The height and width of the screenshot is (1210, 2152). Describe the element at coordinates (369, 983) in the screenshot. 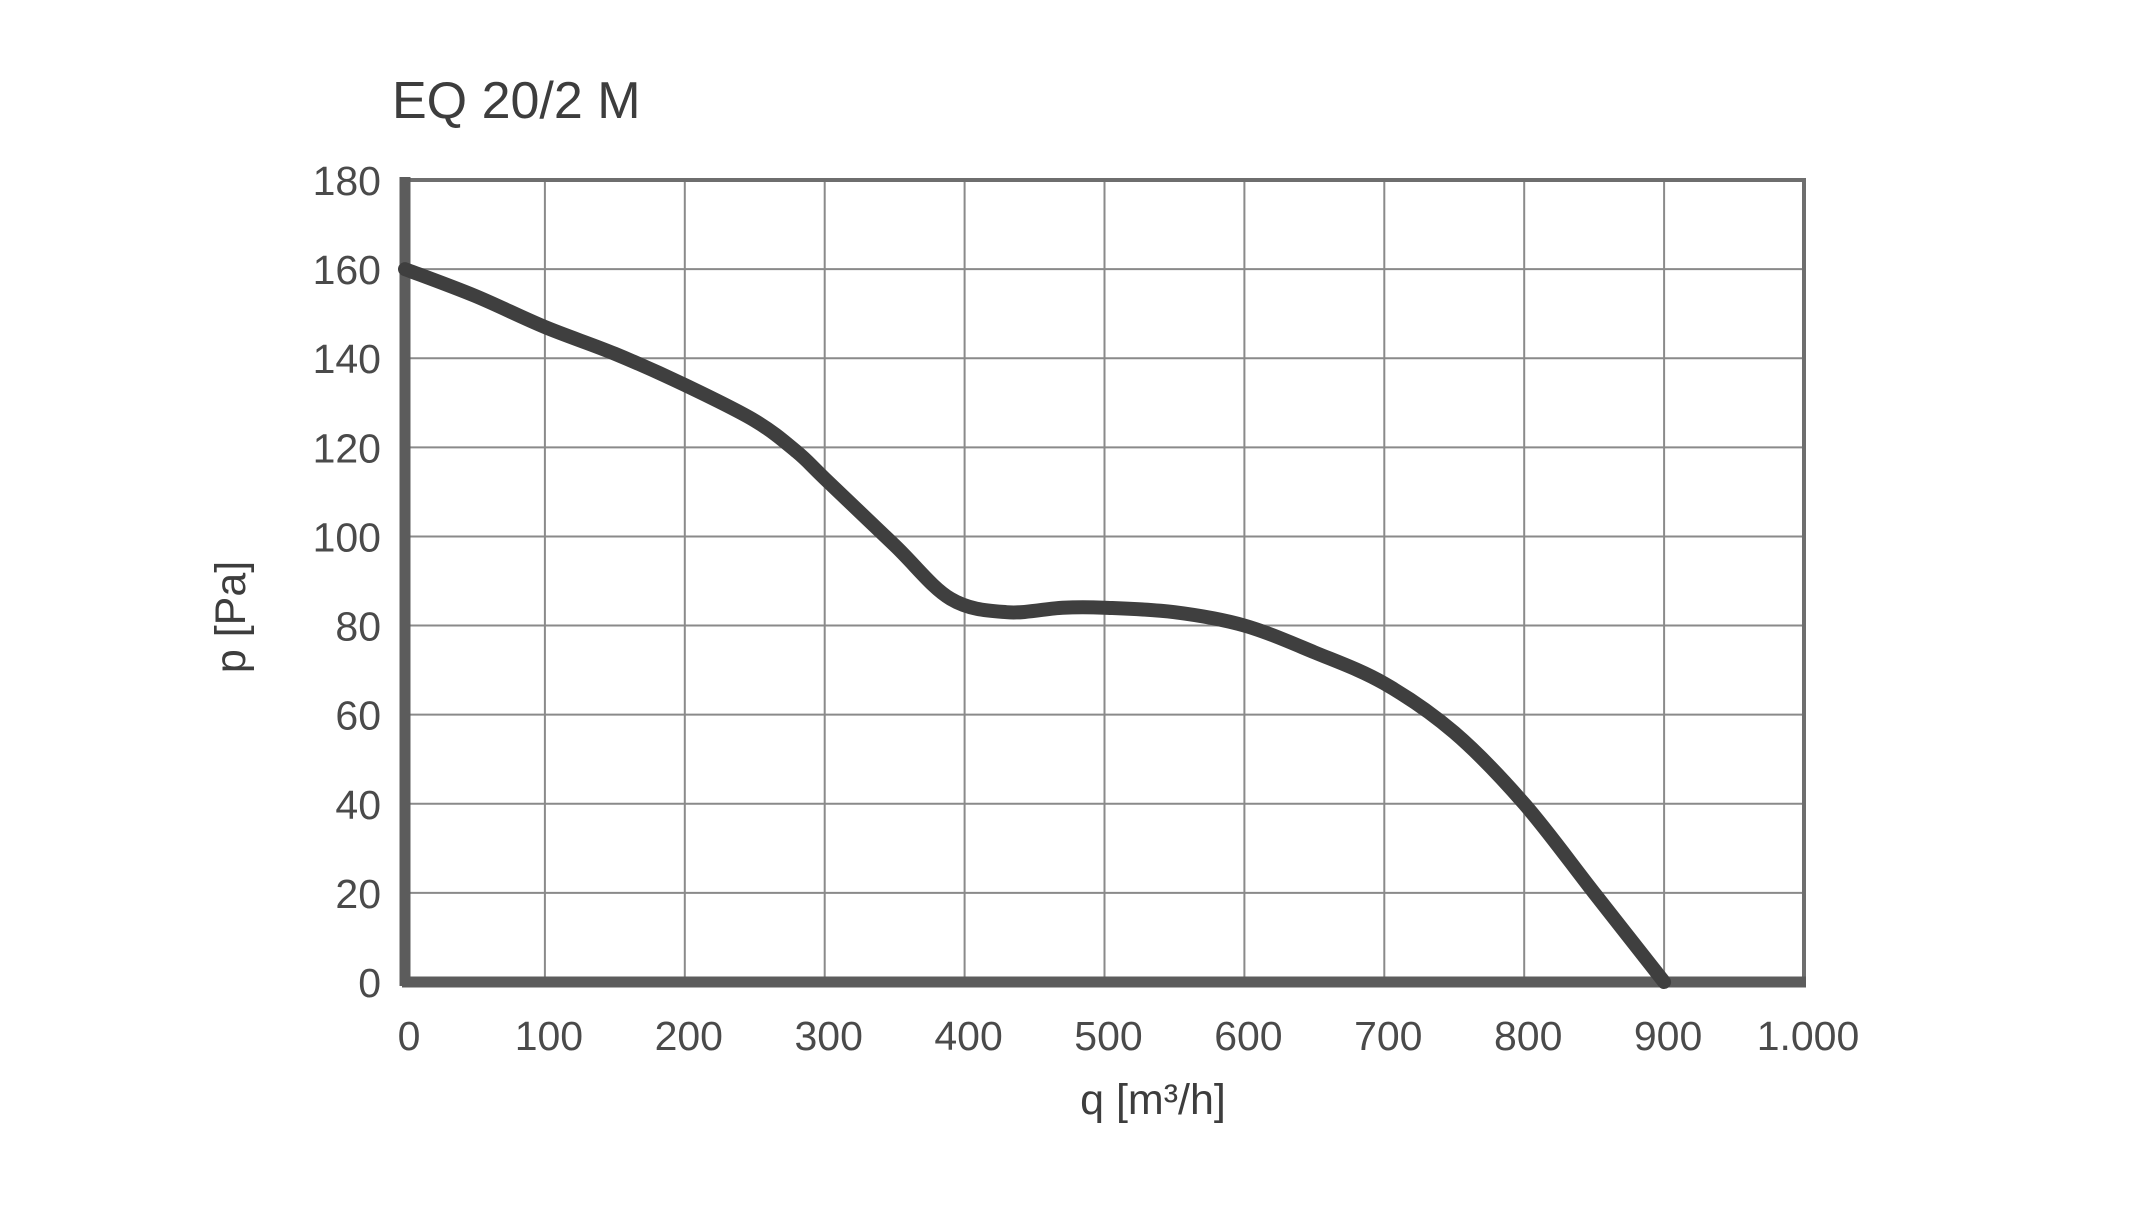

I see `y-tick-label: 0` at that location.